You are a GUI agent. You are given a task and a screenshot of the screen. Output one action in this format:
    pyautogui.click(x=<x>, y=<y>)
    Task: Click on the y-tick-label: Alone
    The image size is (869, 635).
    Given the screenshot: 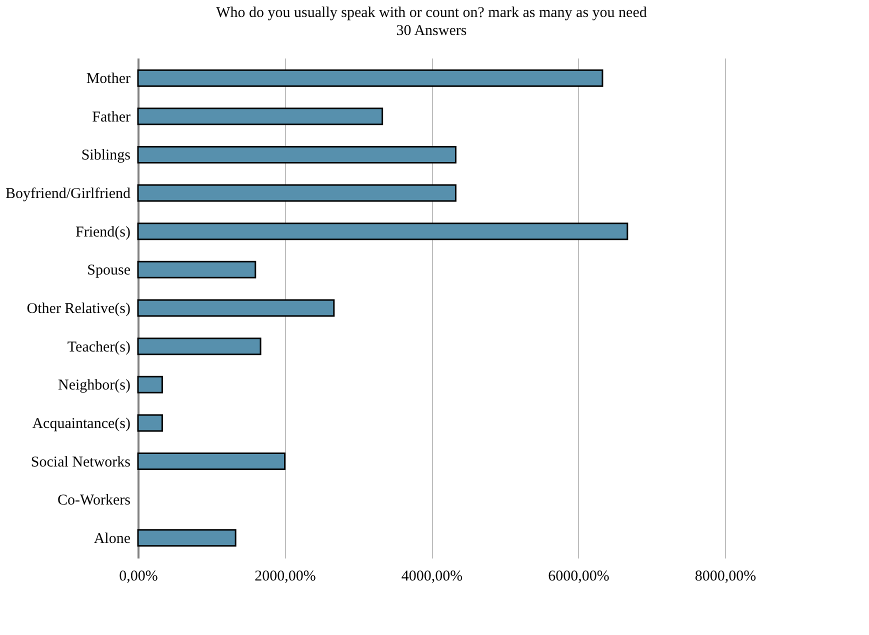 What is the action you would take?
    pyautogui.click(x=112, y=538)
    